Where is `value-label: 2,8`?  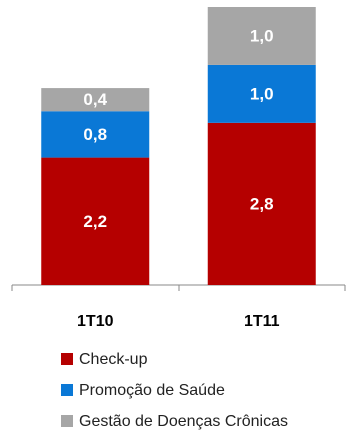 value-label: 2,8 is located at coordinates (262, 203).